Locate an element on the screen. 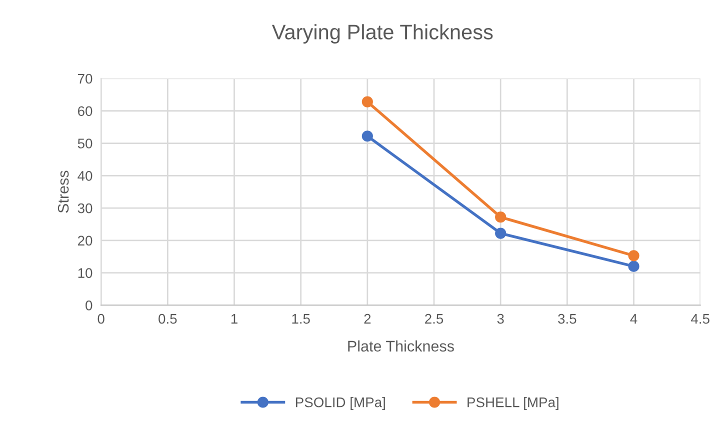  y-tick-label: 0 is located at coordinates (89, 305).